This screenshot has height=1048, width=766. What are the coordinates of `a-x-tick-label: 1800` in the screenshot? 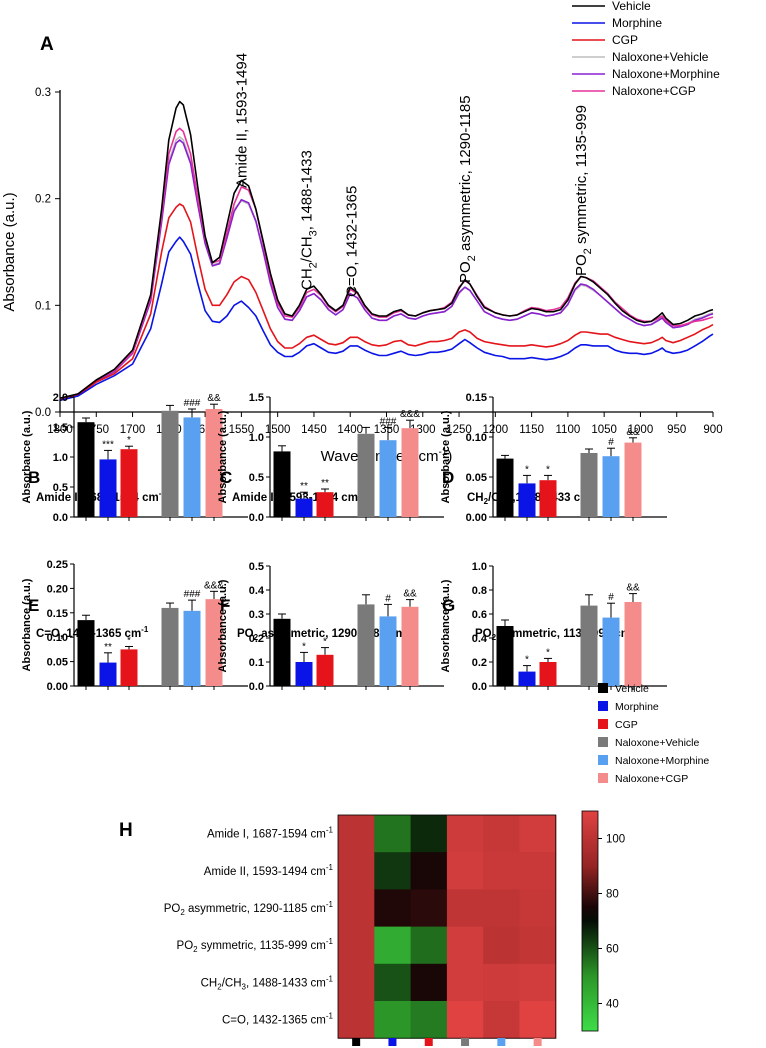 It's located at (60, 430).